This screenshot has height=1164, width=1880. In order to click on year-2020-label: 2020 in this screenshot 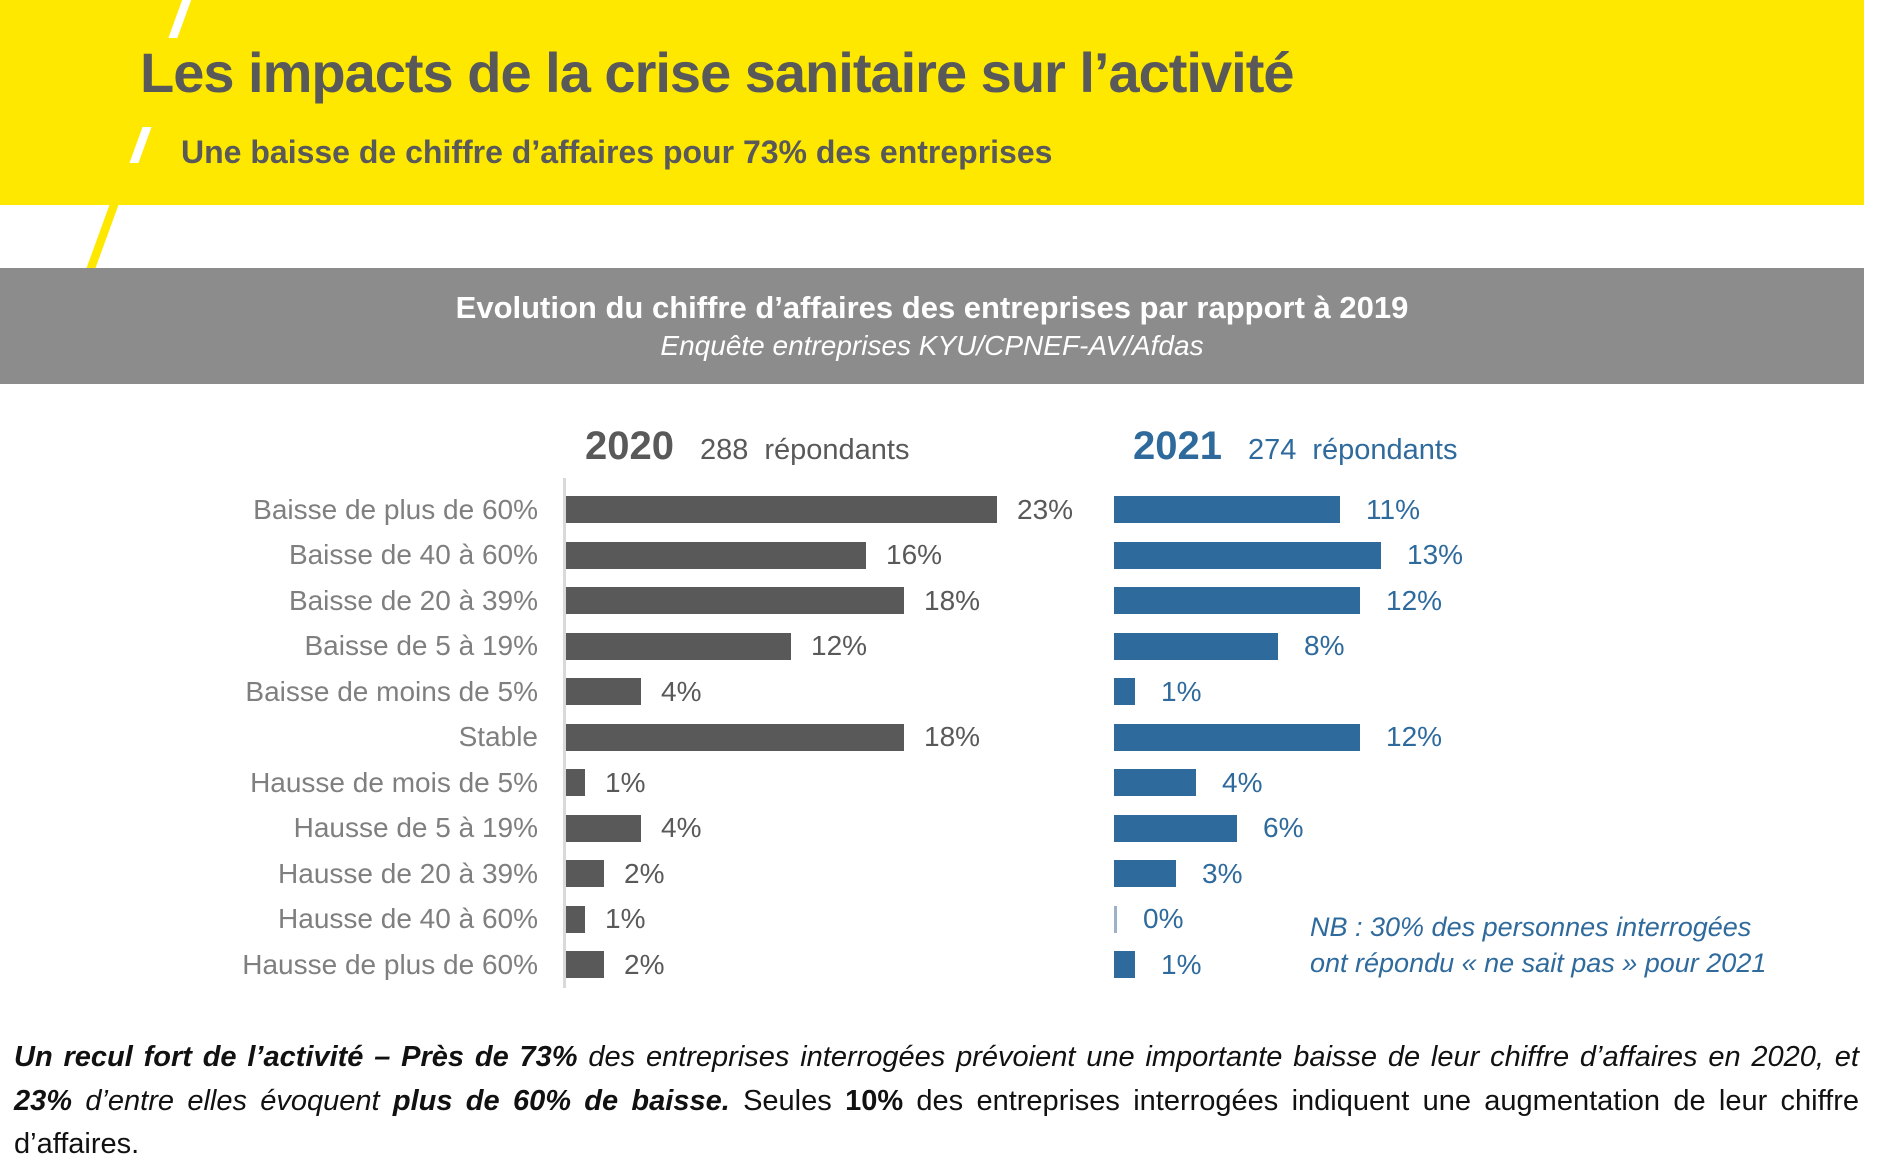, I will do `click(629, 446)`.